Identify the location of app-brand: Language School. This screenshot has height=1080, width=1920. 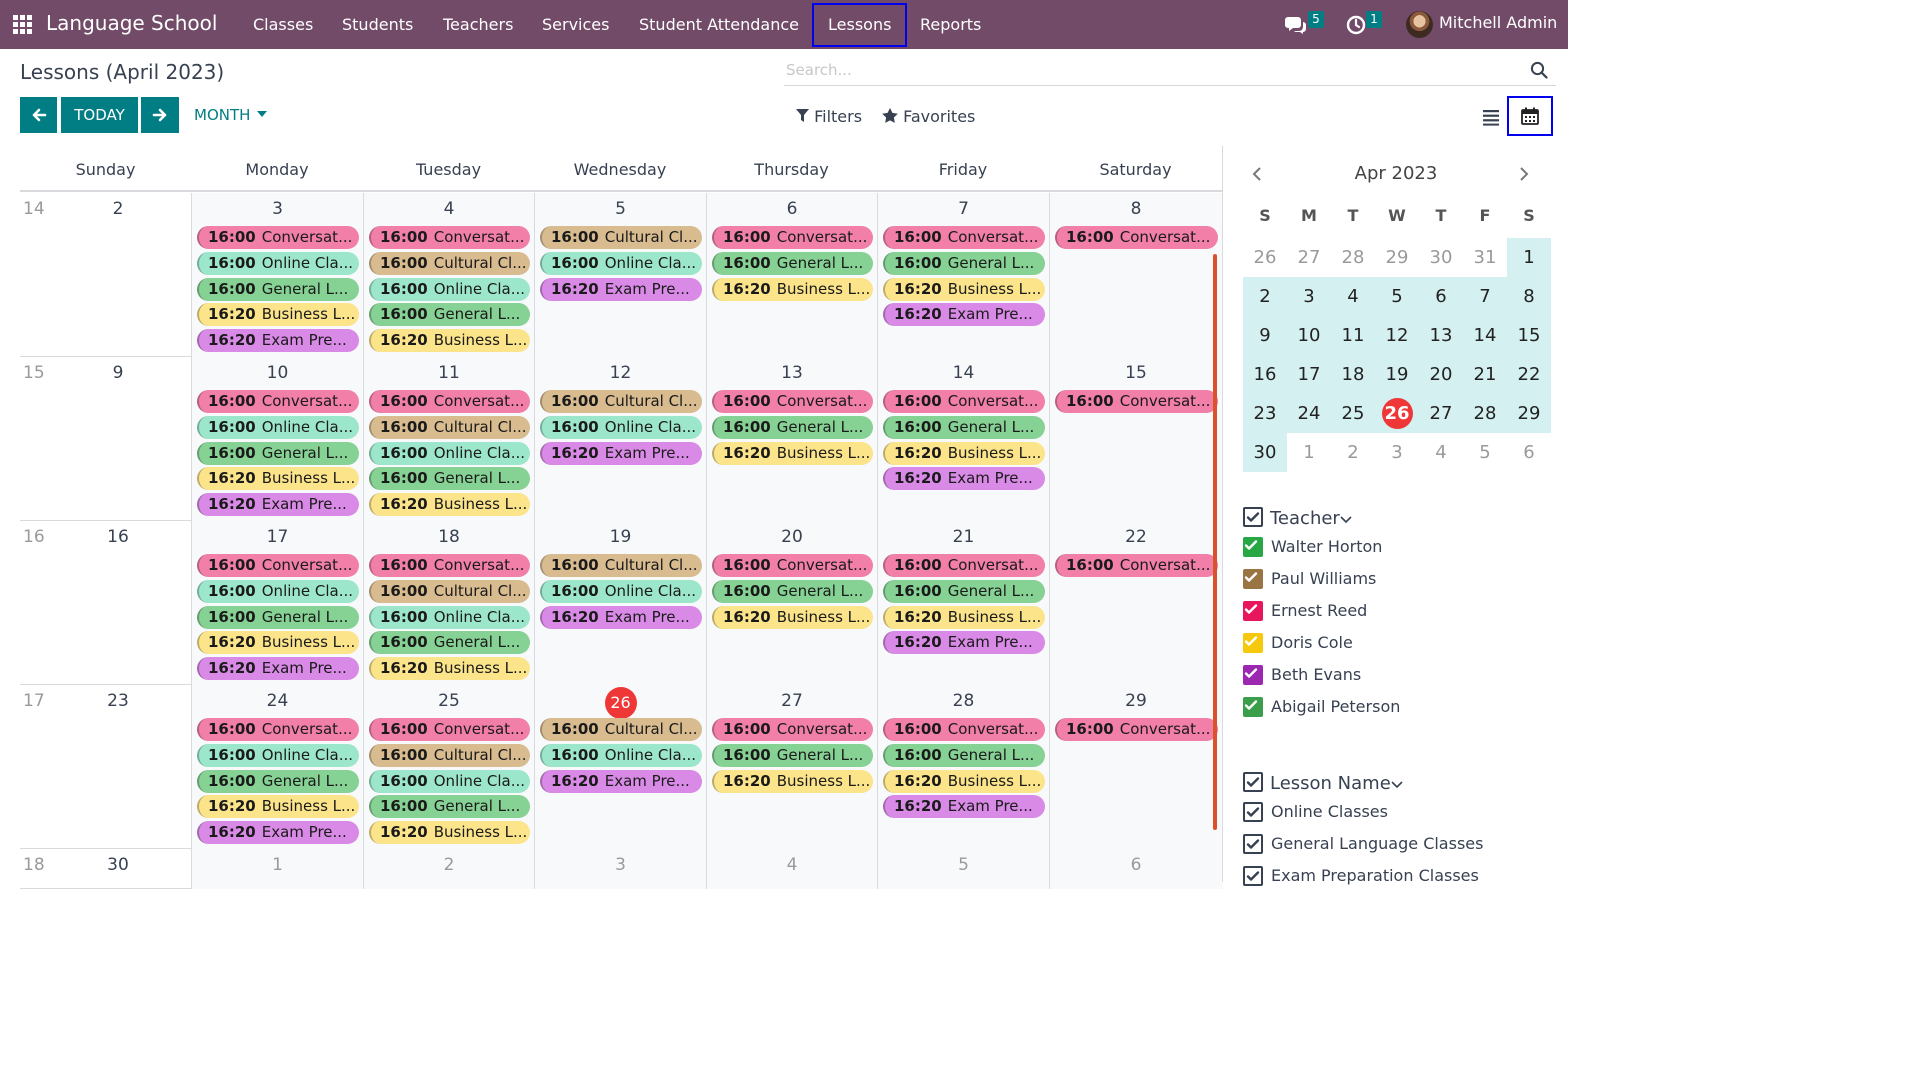
(132, 23).